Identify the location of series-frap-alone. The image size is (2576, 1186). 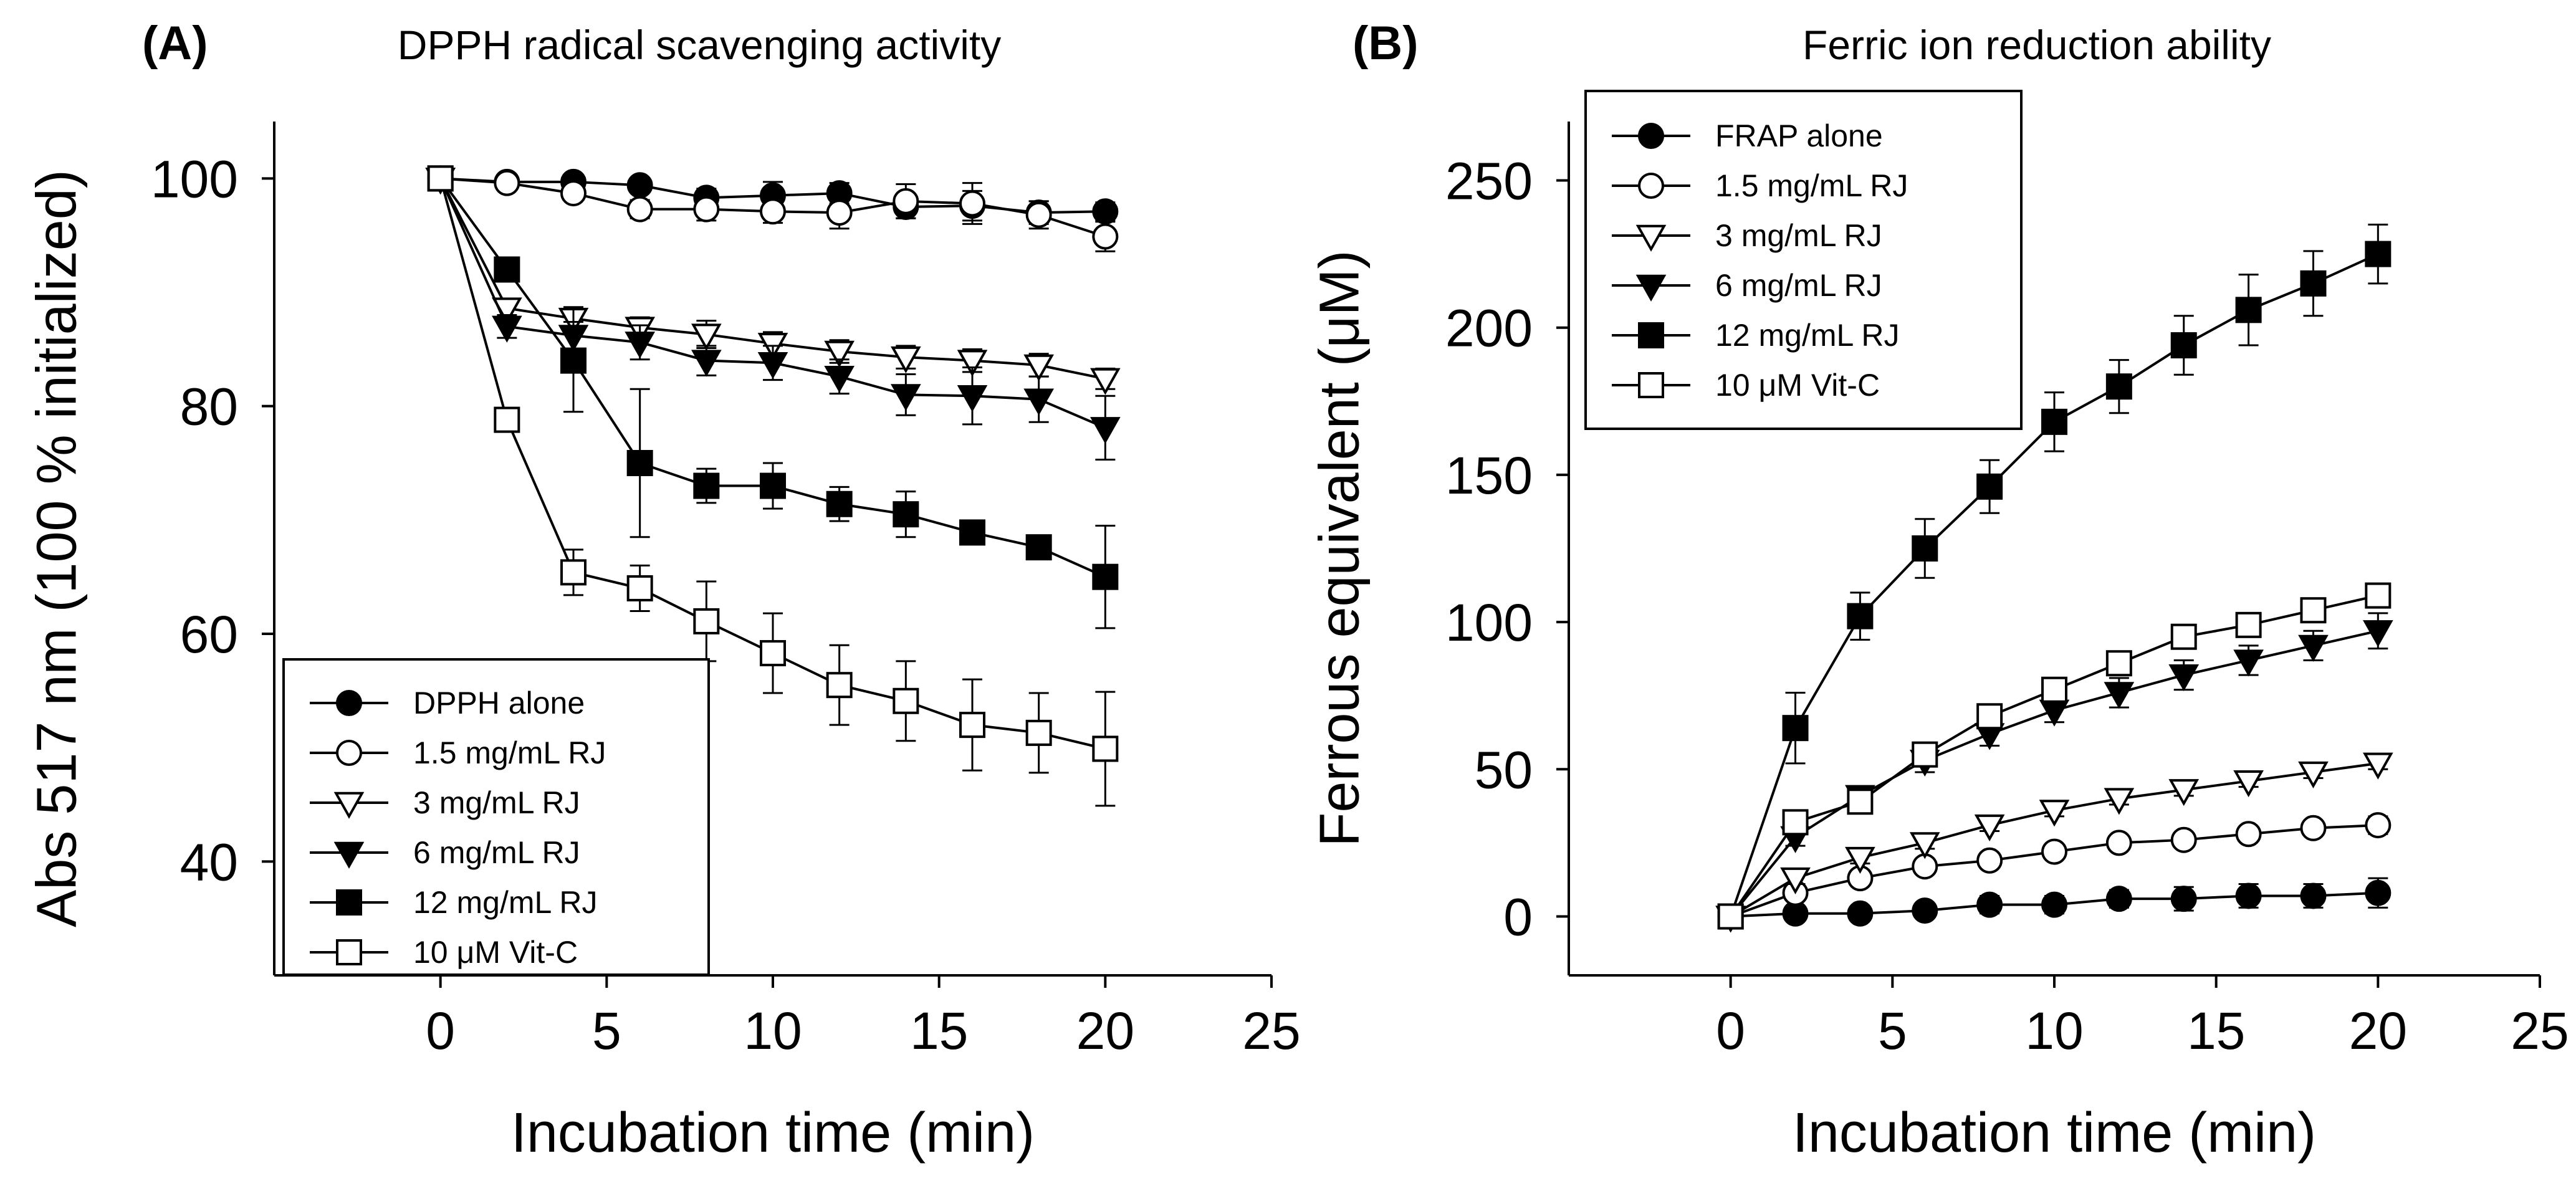
(2055, 903).